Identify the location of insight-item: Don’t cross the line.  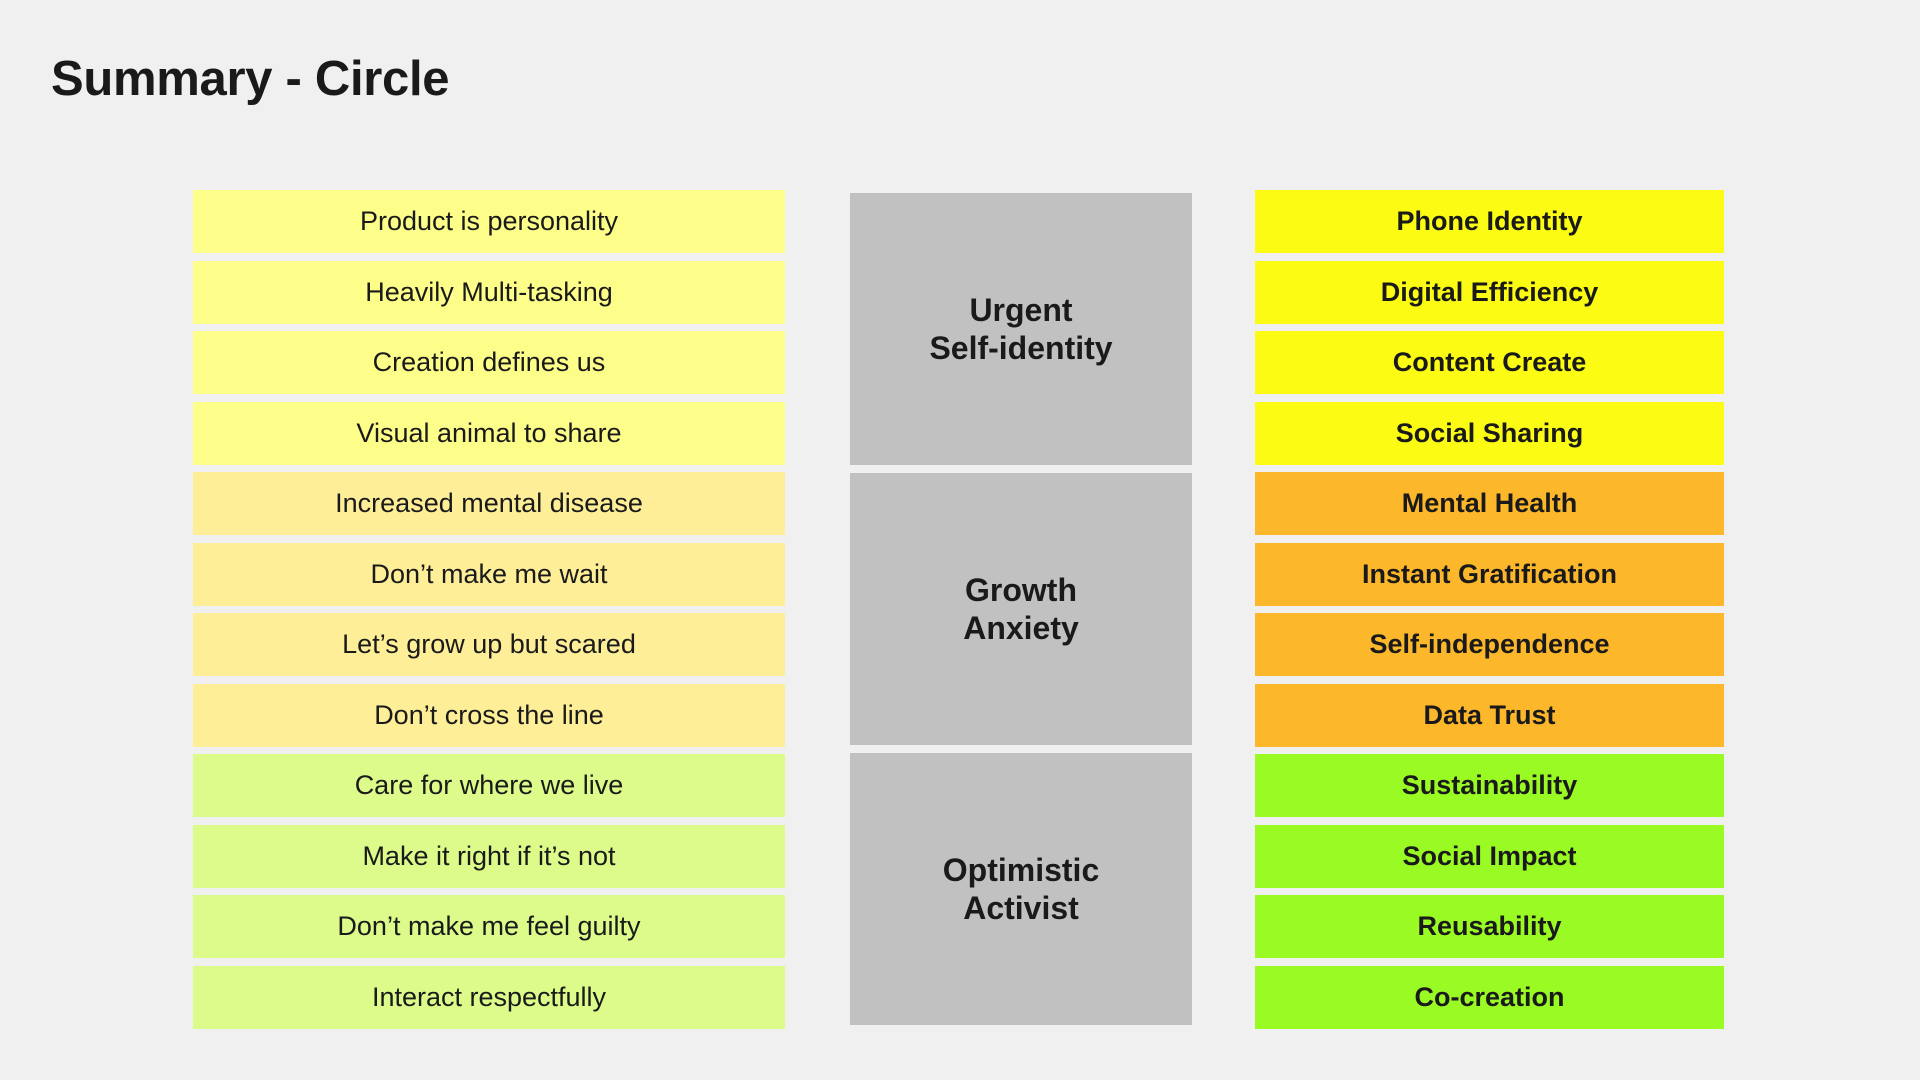
(489, 715).